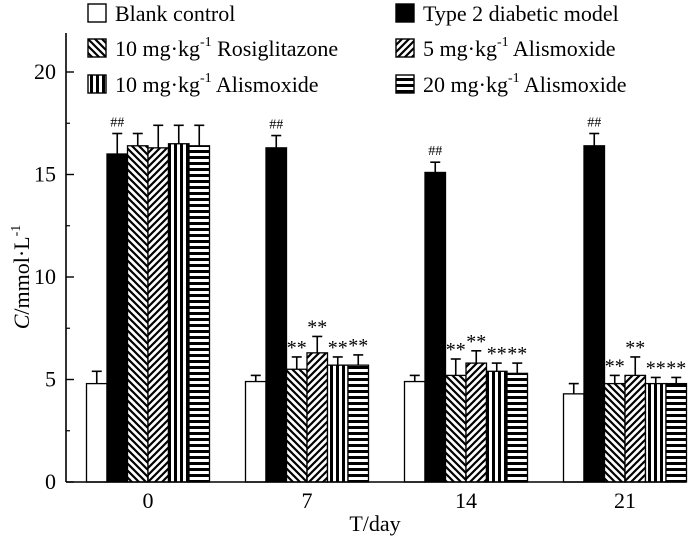 Image resolution: width=700 pixels, height=547 pixels. What do you see at coordinates (374, 523) in the screenshot?
I see `x-axis-title: T/day` at bounding box center [374, 523].